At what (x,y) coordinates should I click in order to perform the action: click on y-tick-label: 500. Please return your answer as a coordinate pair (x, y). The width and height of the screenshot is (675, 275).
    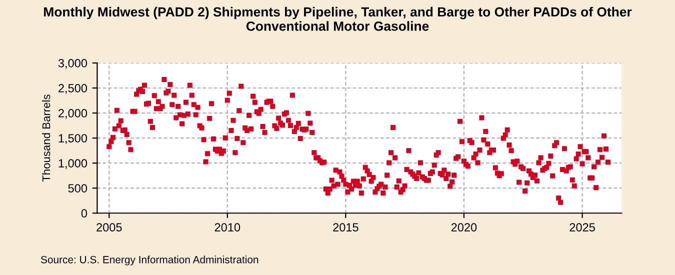
    Looking at the image, I should click on (78, 188).